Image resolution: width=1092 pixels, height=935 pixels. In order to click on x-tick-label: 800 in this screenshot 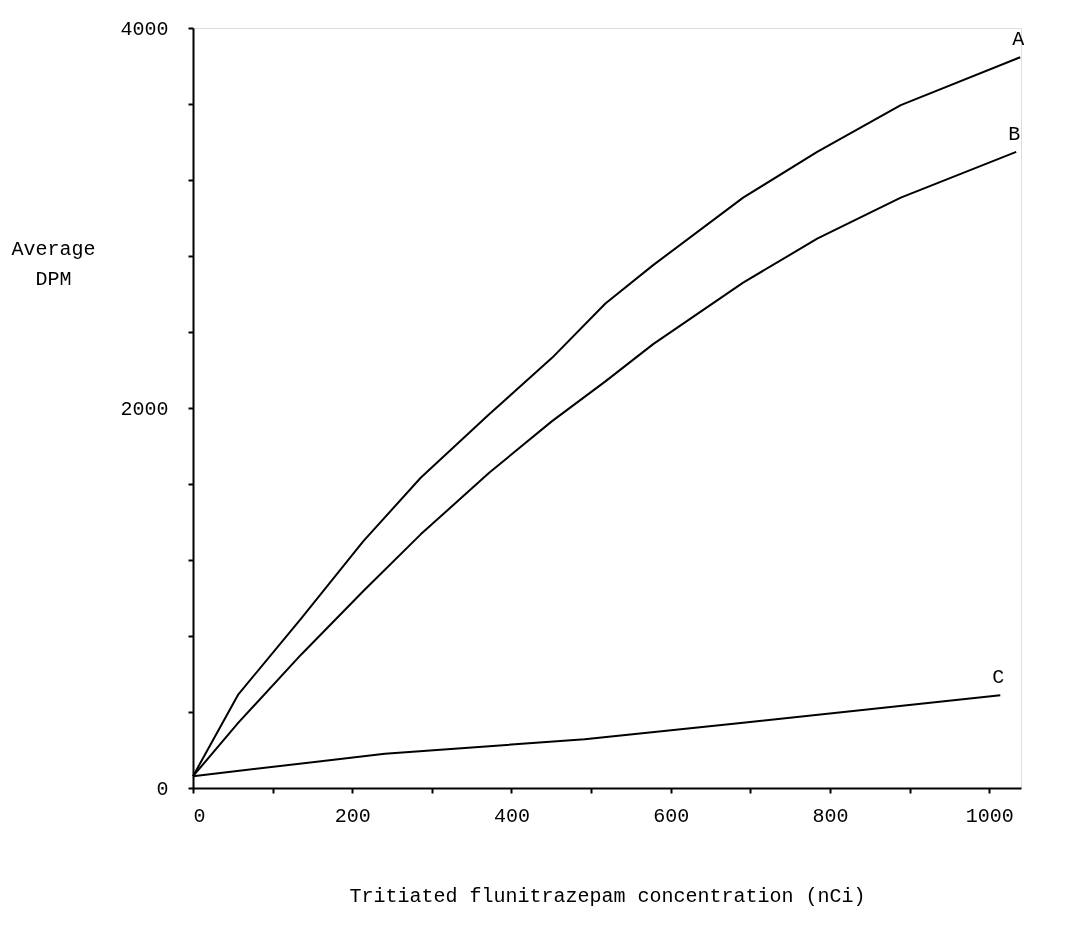, I will do `click(830, 816)`.